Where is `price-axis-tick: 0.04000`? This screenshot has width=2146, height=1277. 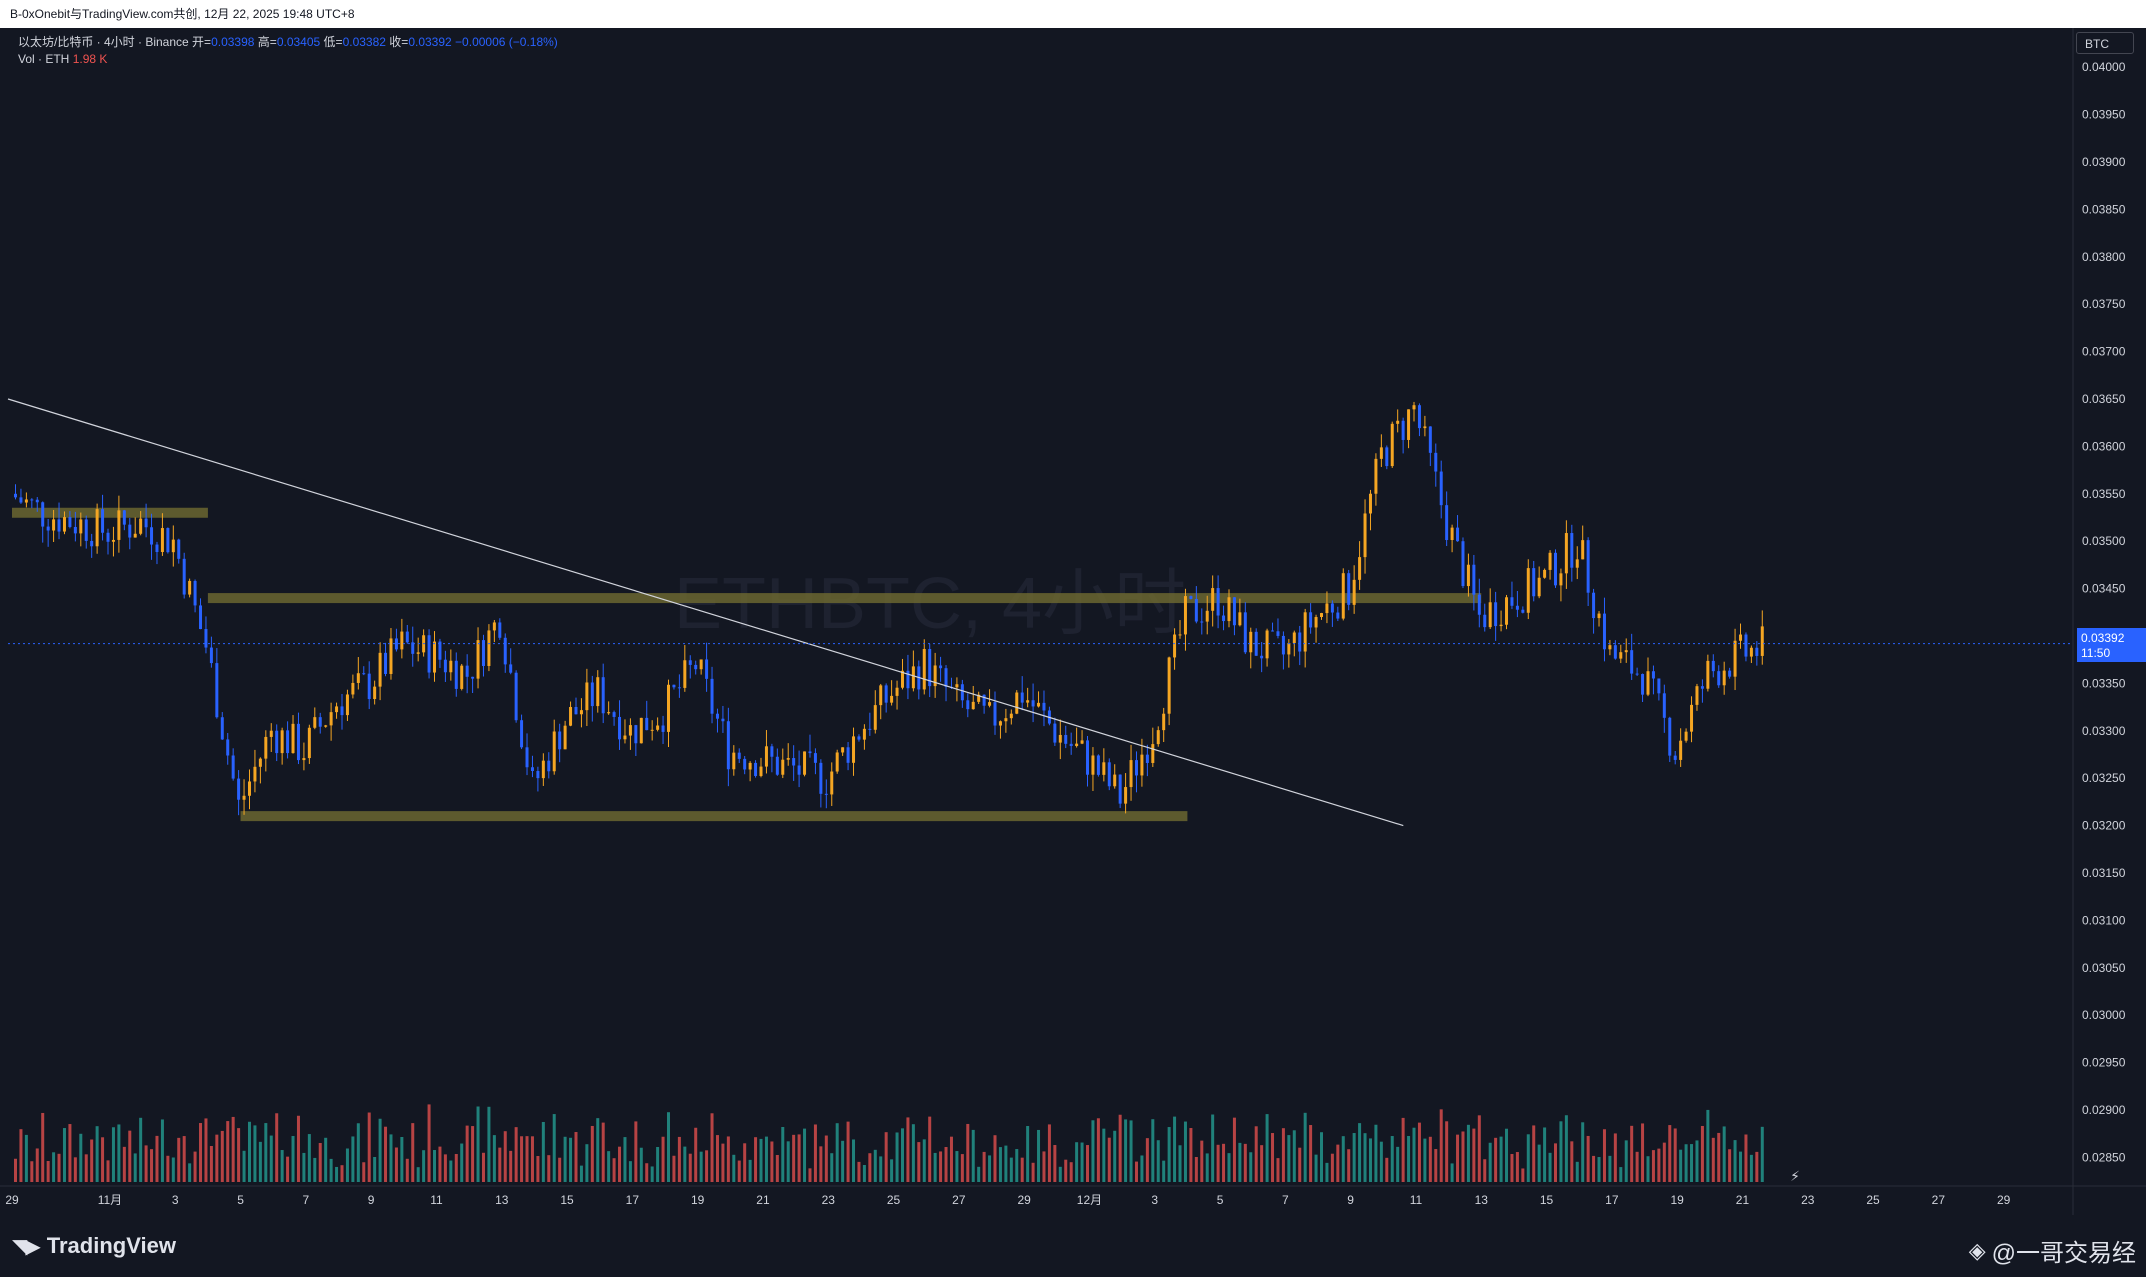 price-axis-tick: 0.04000 is located at coordinates (2104, 67).